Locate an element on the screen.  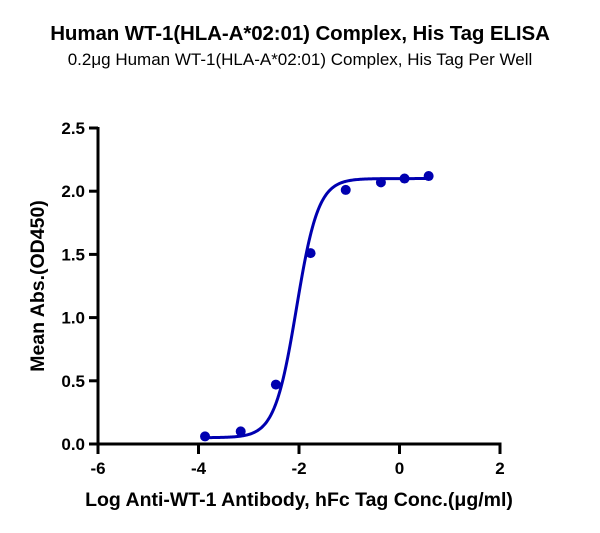
y-tick-label: 0.0 is located at coordinates (73, 444).